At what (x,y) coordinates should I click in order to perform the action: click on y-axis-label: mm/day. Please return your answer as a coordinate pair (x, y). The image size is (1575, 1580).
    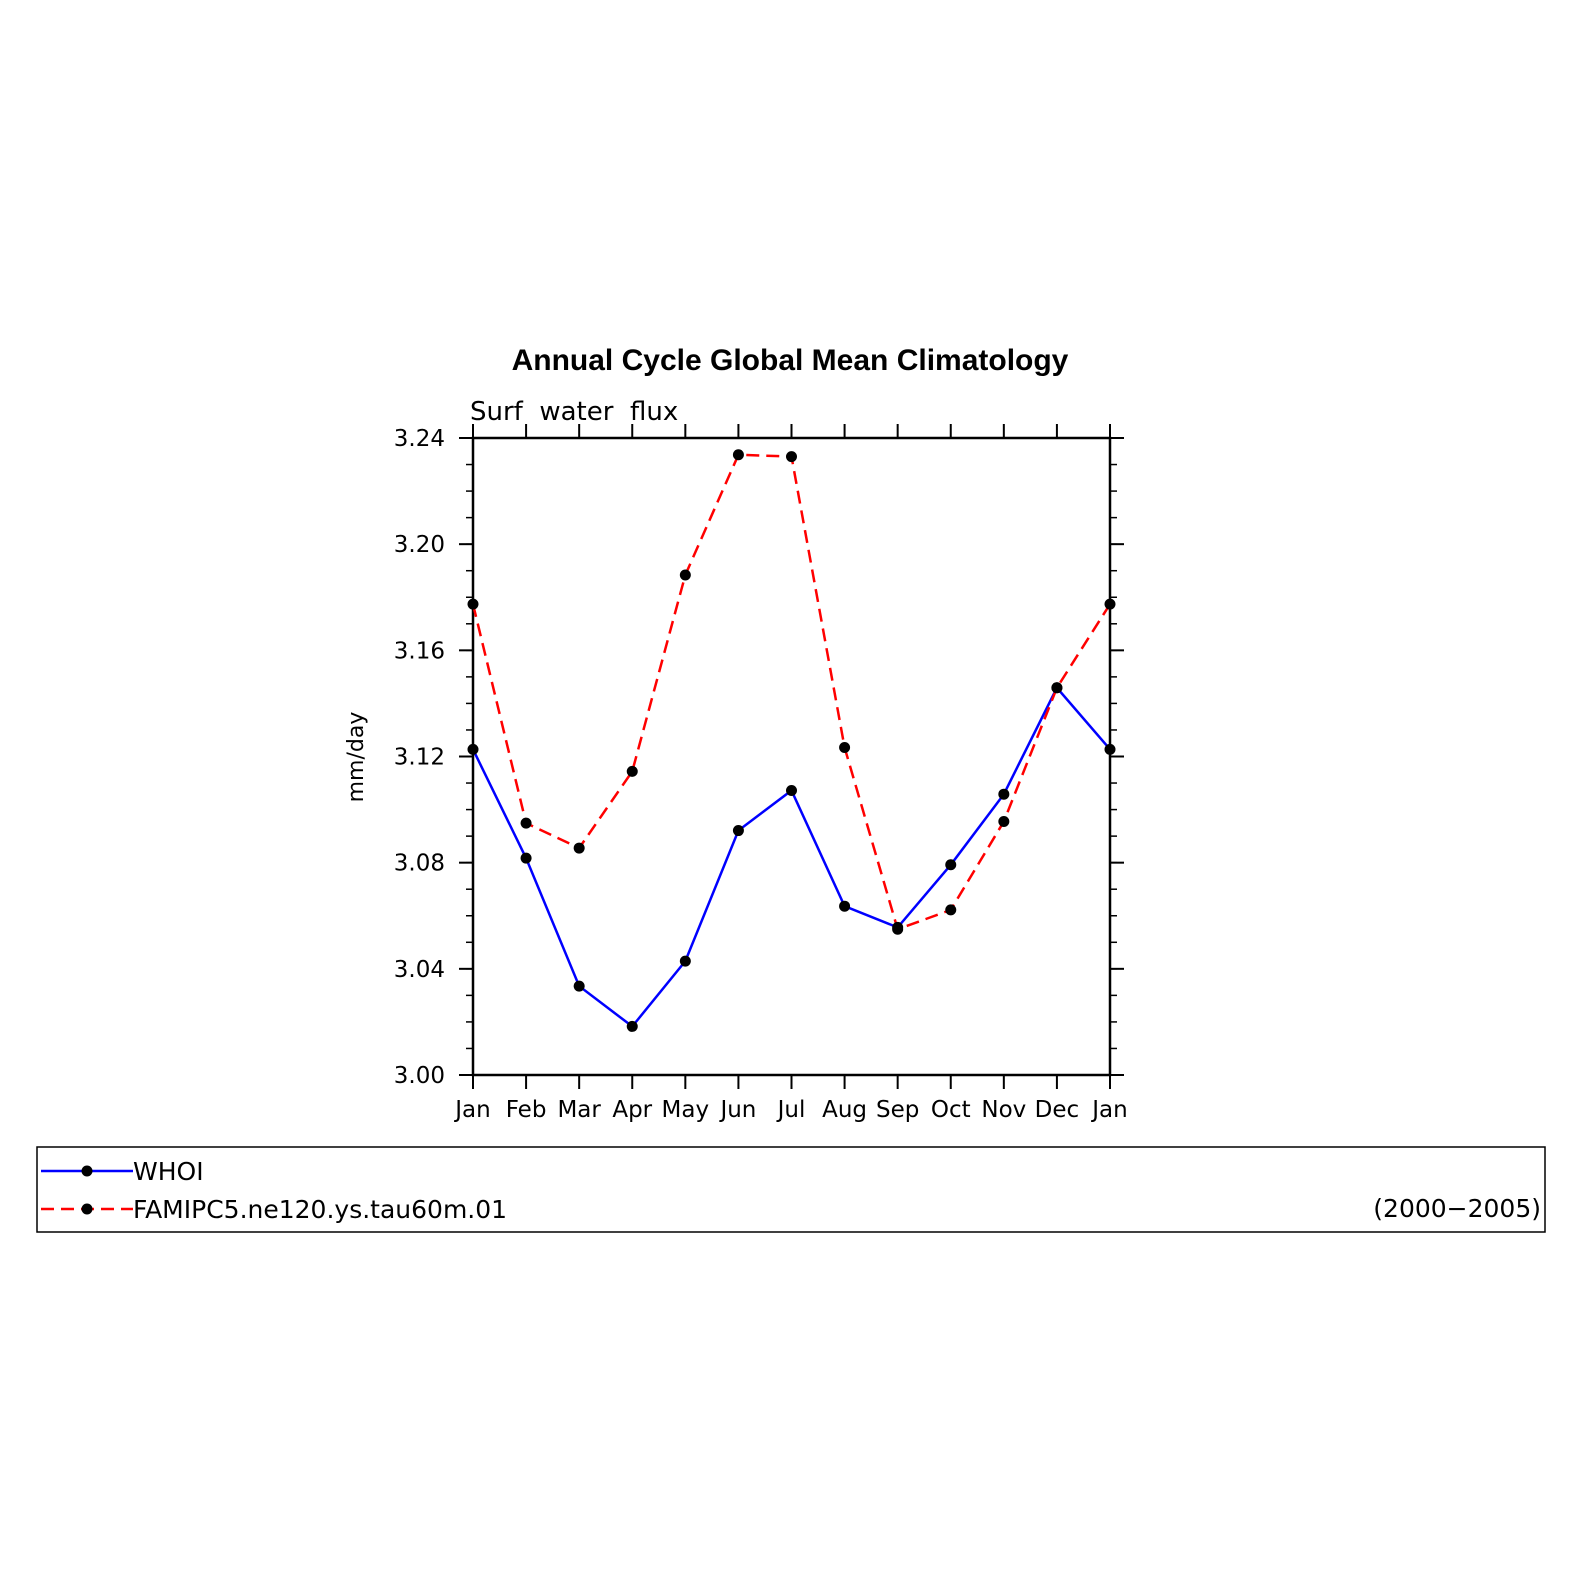
    Looking at the image, I should click on (356, 757).